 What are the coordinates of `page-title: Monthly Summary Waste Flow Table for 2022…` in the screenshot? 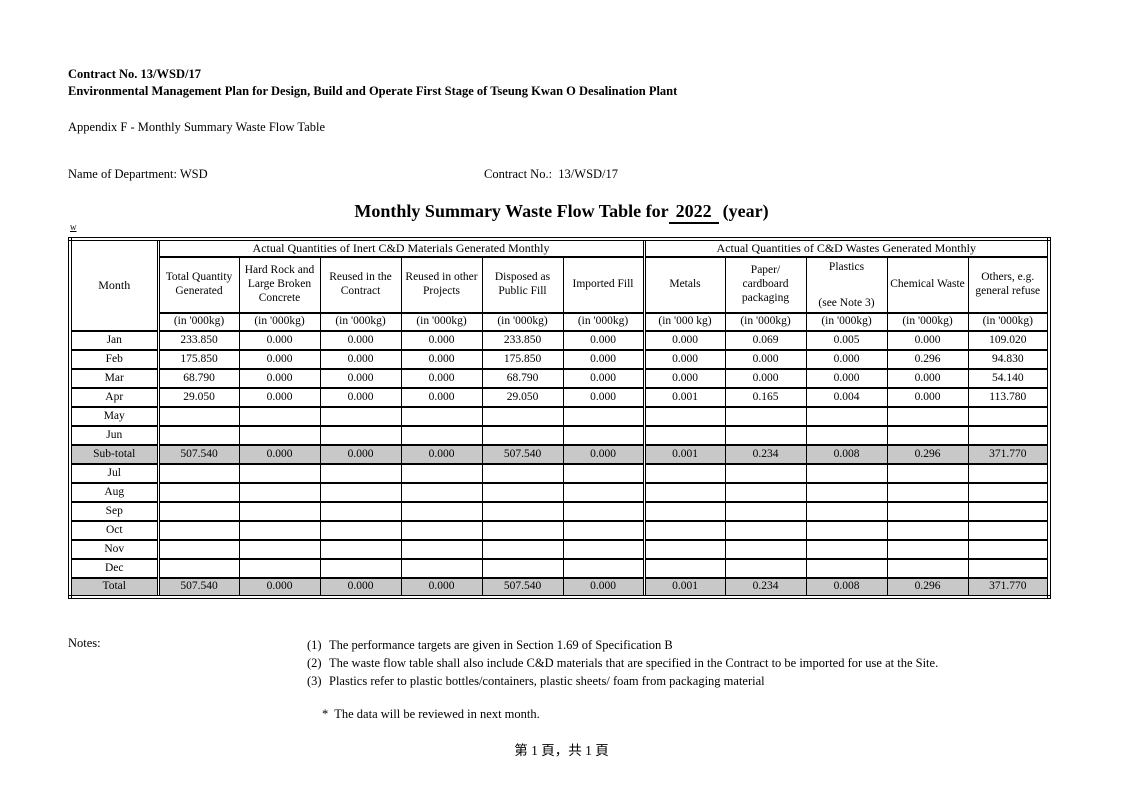 It's located at (561, 212).